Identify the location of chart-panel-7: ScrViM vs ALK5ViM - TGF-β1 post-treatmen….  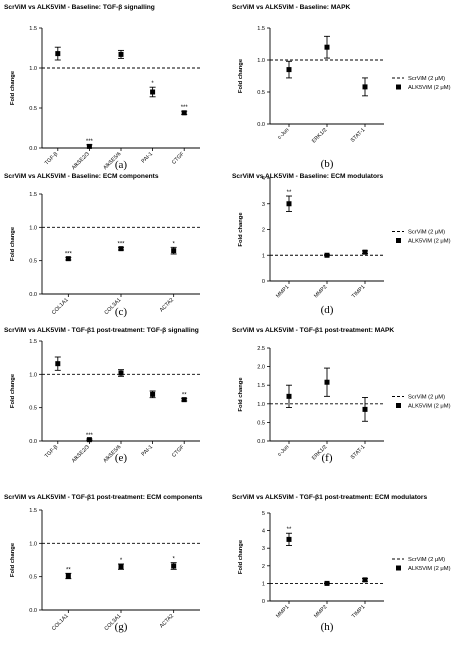
(103, 563).